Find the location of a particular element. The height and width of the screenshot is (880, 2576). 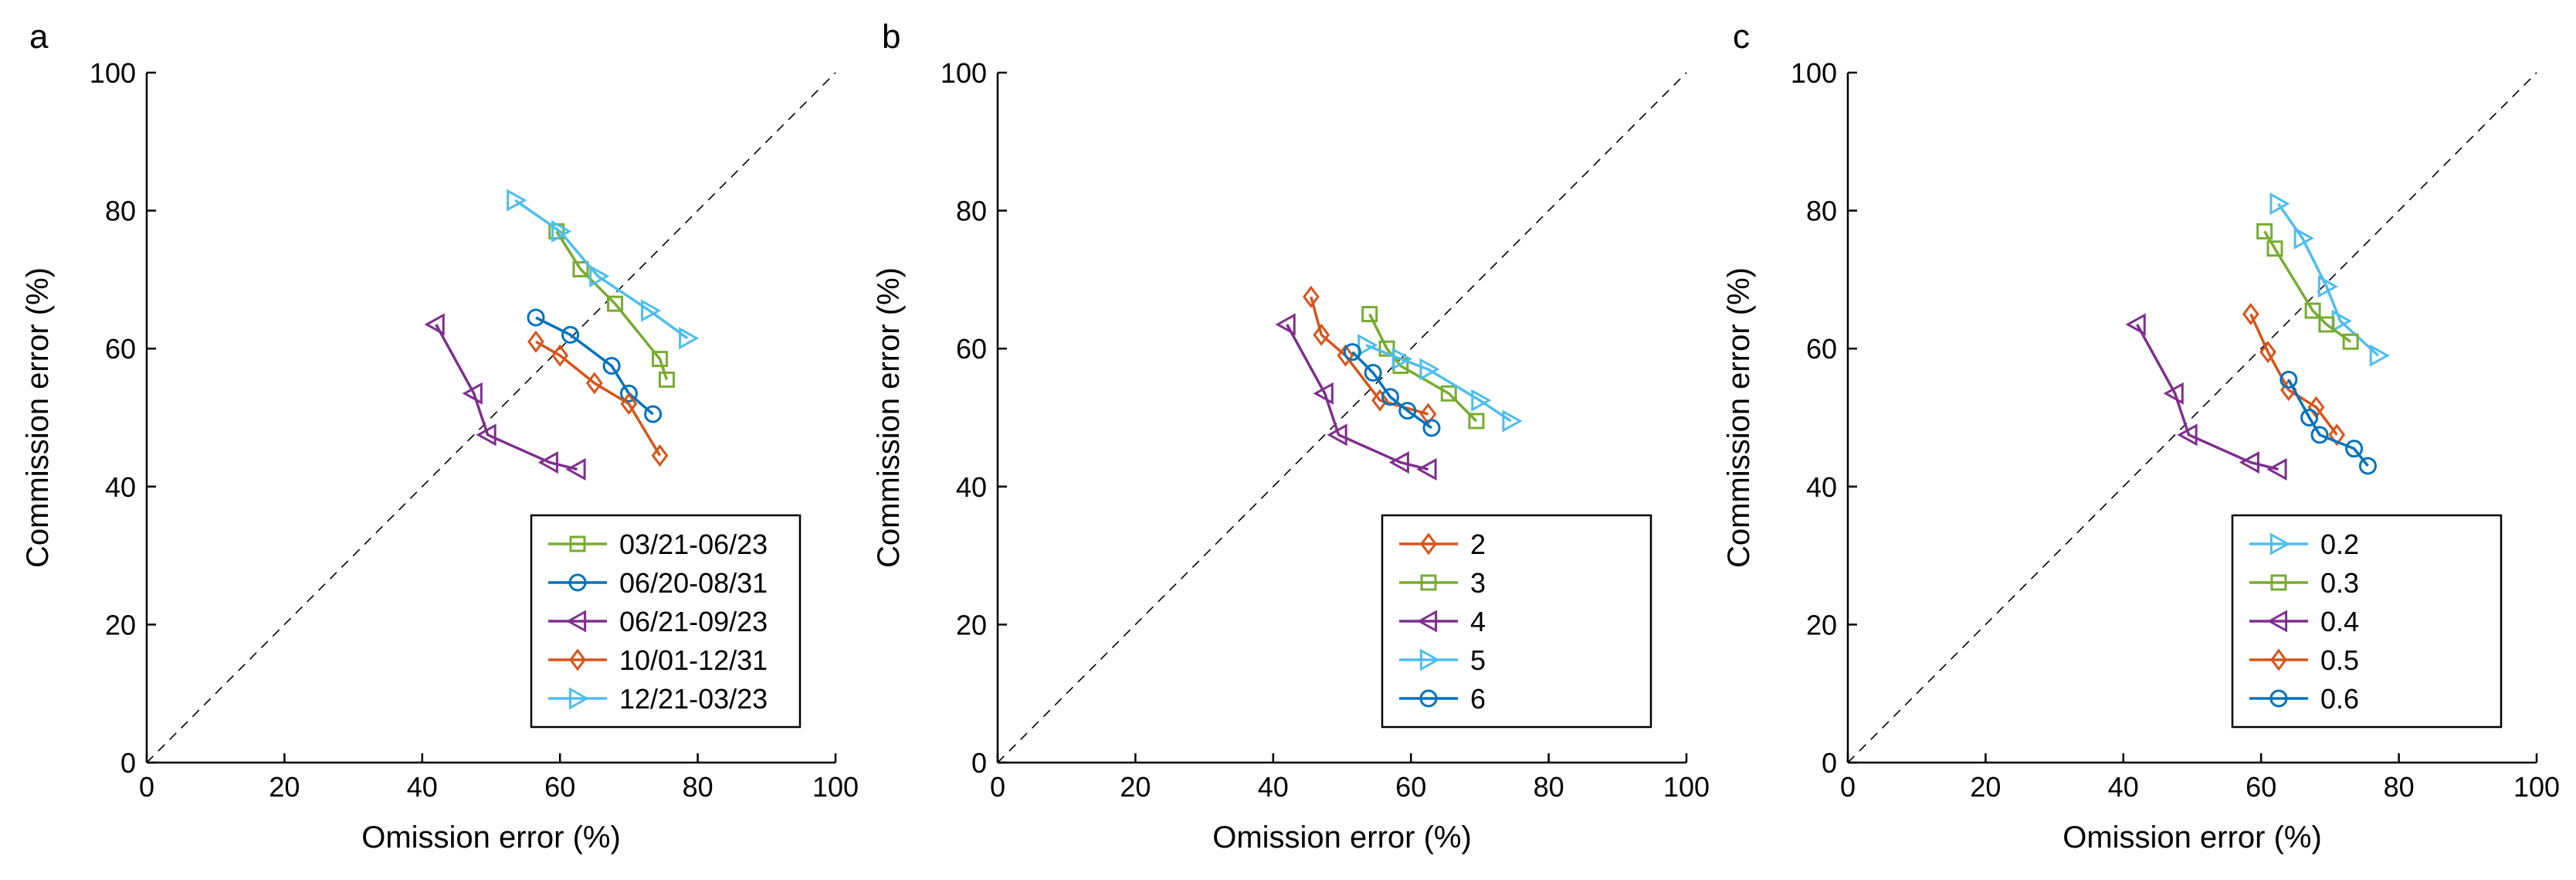

y-tick-label: 100 is located at coordinates (1814, 73).